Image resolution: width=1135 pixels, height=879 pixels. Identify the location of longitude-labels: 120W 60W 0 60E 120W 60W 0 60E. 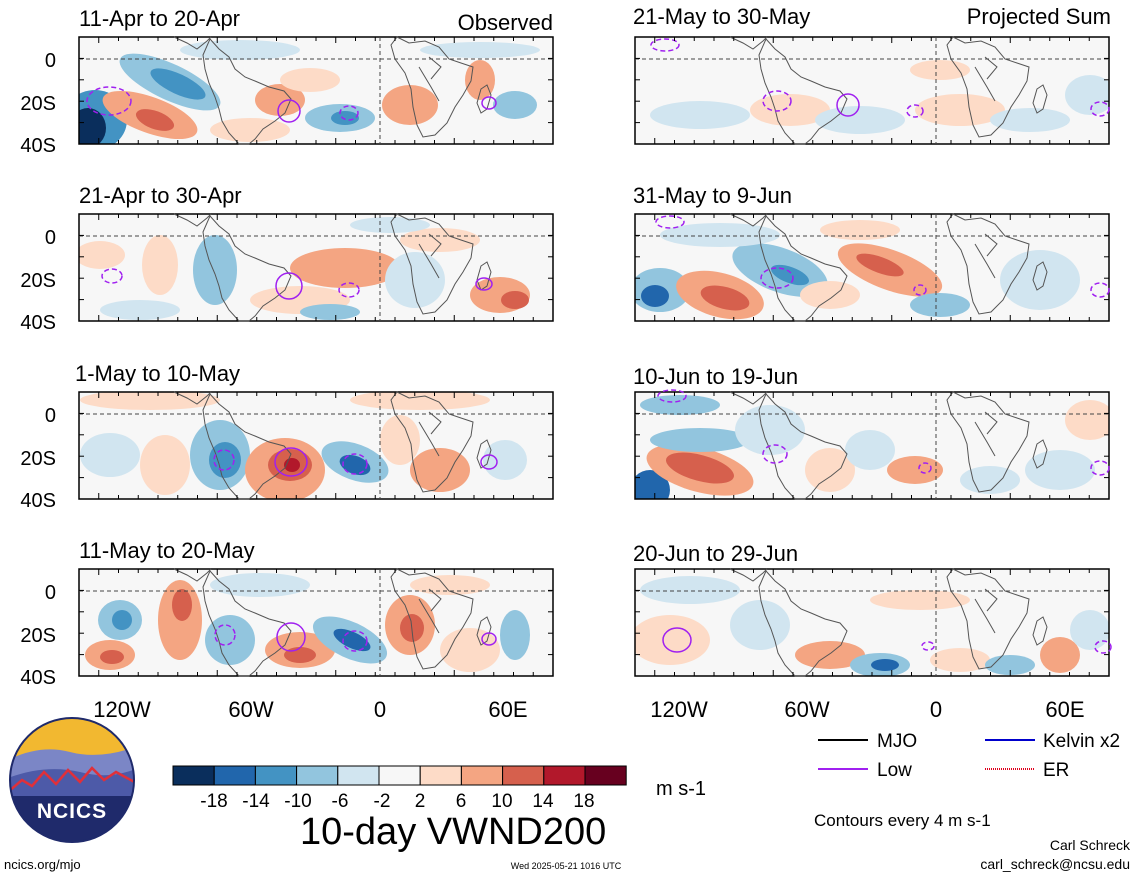
(588, 709).